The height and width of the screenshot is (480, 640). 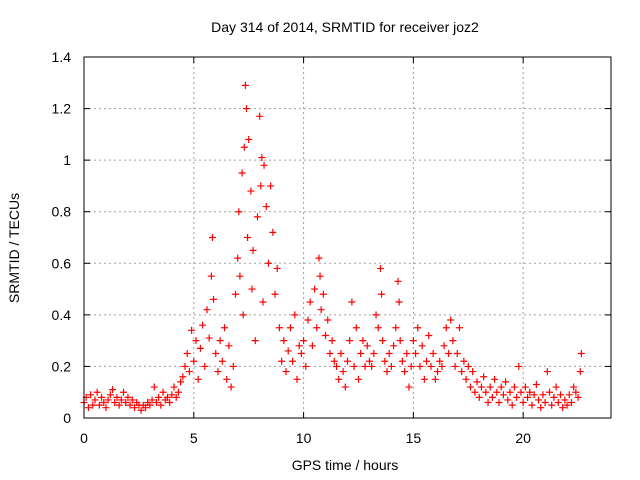 What do you see at coordinates (62, 237) in the screenshot?
I see `y-axis-tick-labels: 0 0.2 0.4 0.6 0.8 1 1.2 1.4` at bounding box center [62, 237].